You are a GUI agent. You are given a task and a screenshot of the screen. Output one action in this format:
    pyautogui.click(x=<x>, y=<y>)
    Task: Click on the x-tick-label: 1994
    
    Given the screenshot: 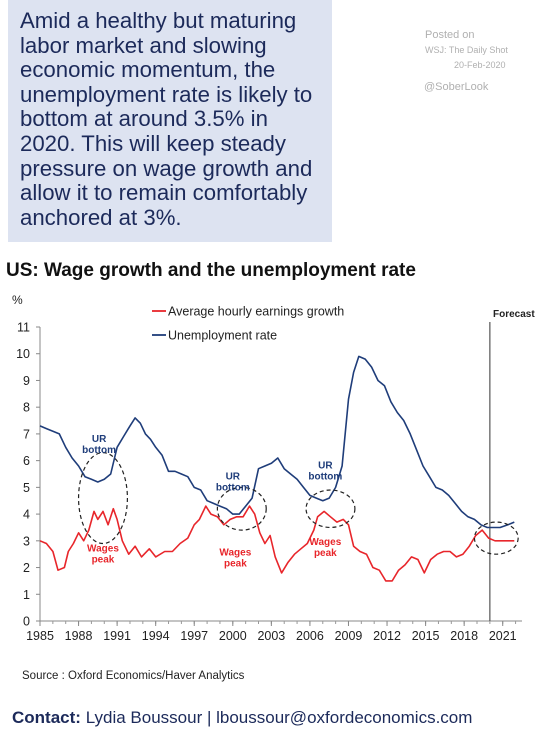 What is the action you would take?
    pyautogui.click(x=156, y=636)
    